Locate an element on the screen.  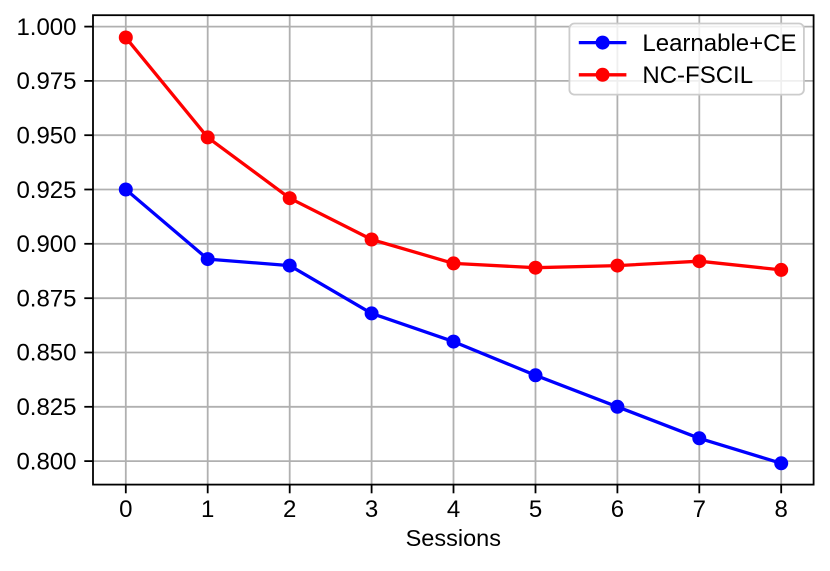
svg-text: Learnable+CE is located at coordinates (719, 43).